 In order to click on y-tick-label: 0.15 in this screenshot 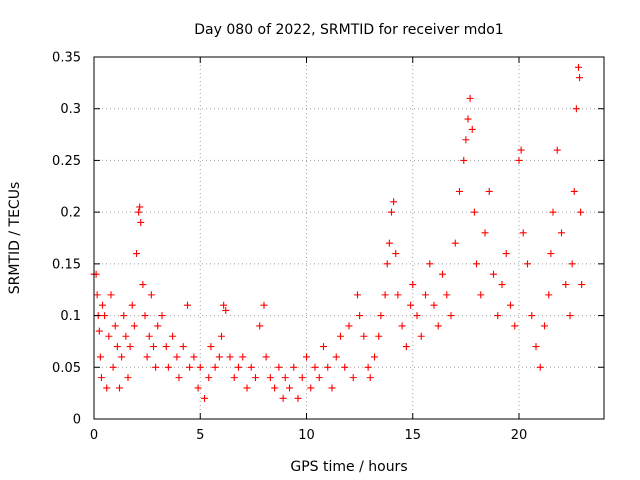, I will do `click(66, 264)`.